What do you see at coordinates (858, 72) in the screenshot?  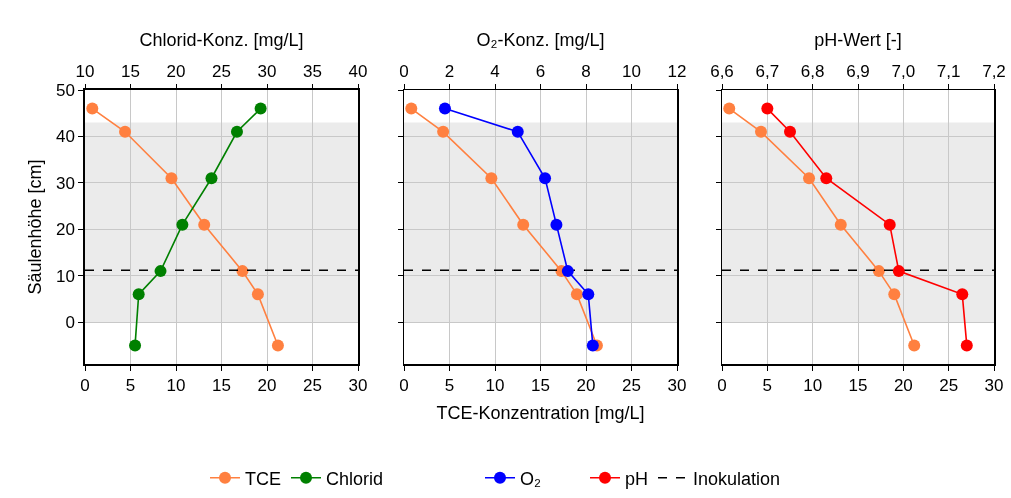 I see `x2-tick-label: 6,9` at bounding box center [858, 72].